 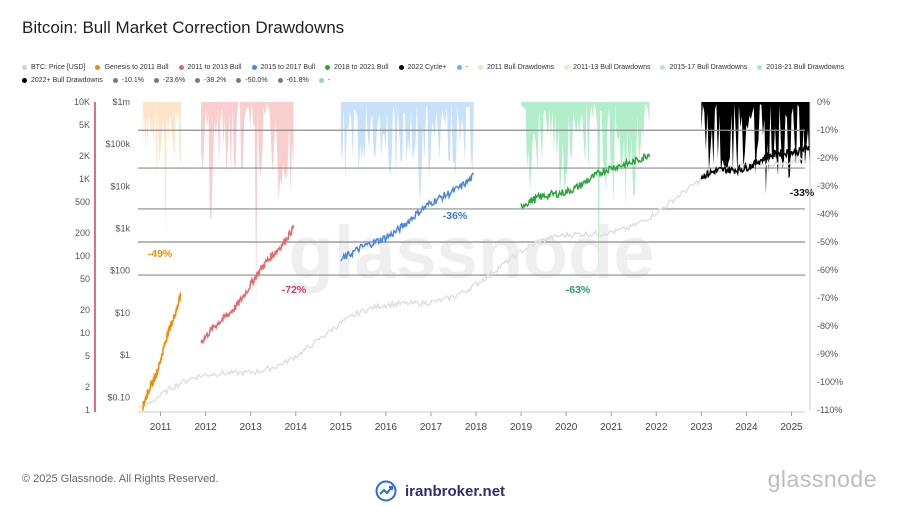 What do you see at coordinates (296, 427) in the screenshot?
I see `x-tick-label: 2014` at bounding box center [296, 427].